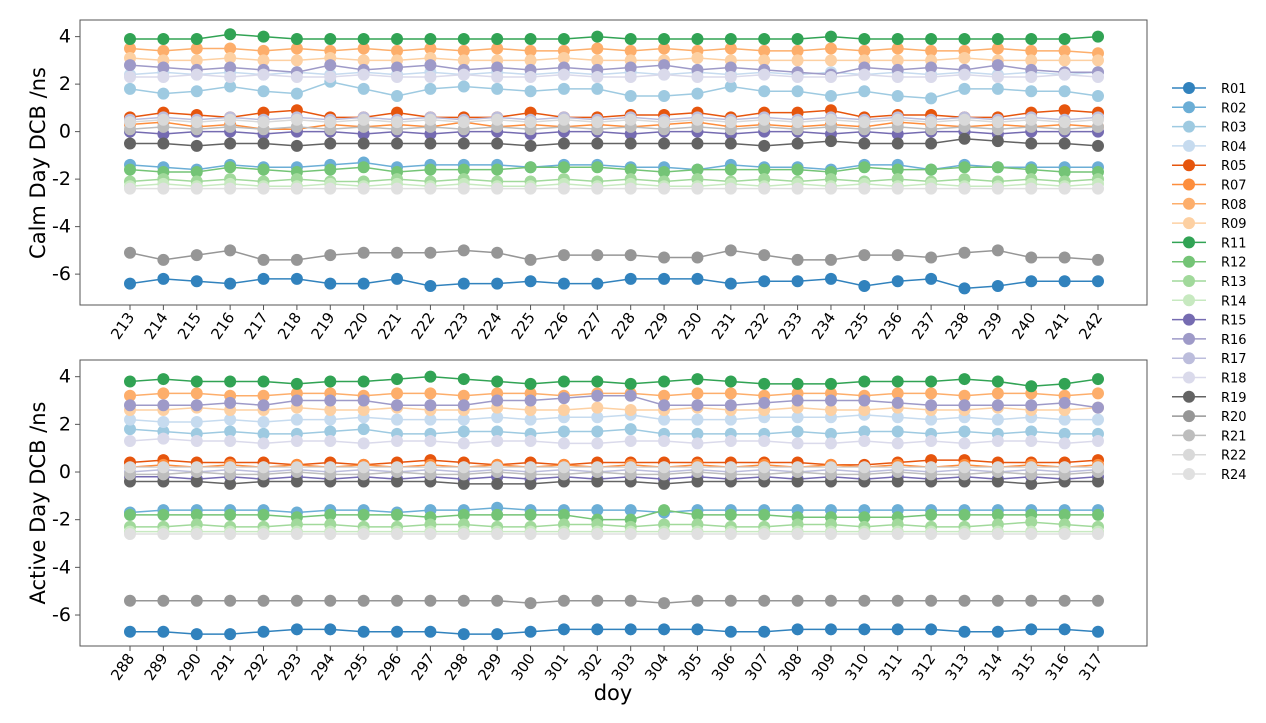  Describe the element at coordinates (1209, 166) in the screenshot. I see `legend-item-r05: R05` at that location.